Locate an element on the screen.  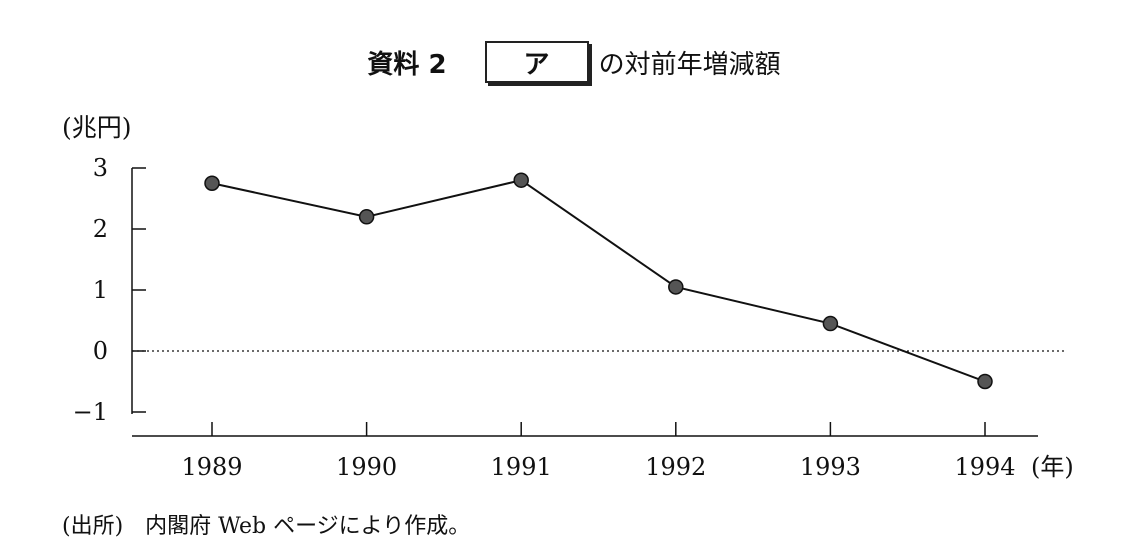
chart-title: 資料 2 ア の対前年増減額 is located at coordinates (574, 62).